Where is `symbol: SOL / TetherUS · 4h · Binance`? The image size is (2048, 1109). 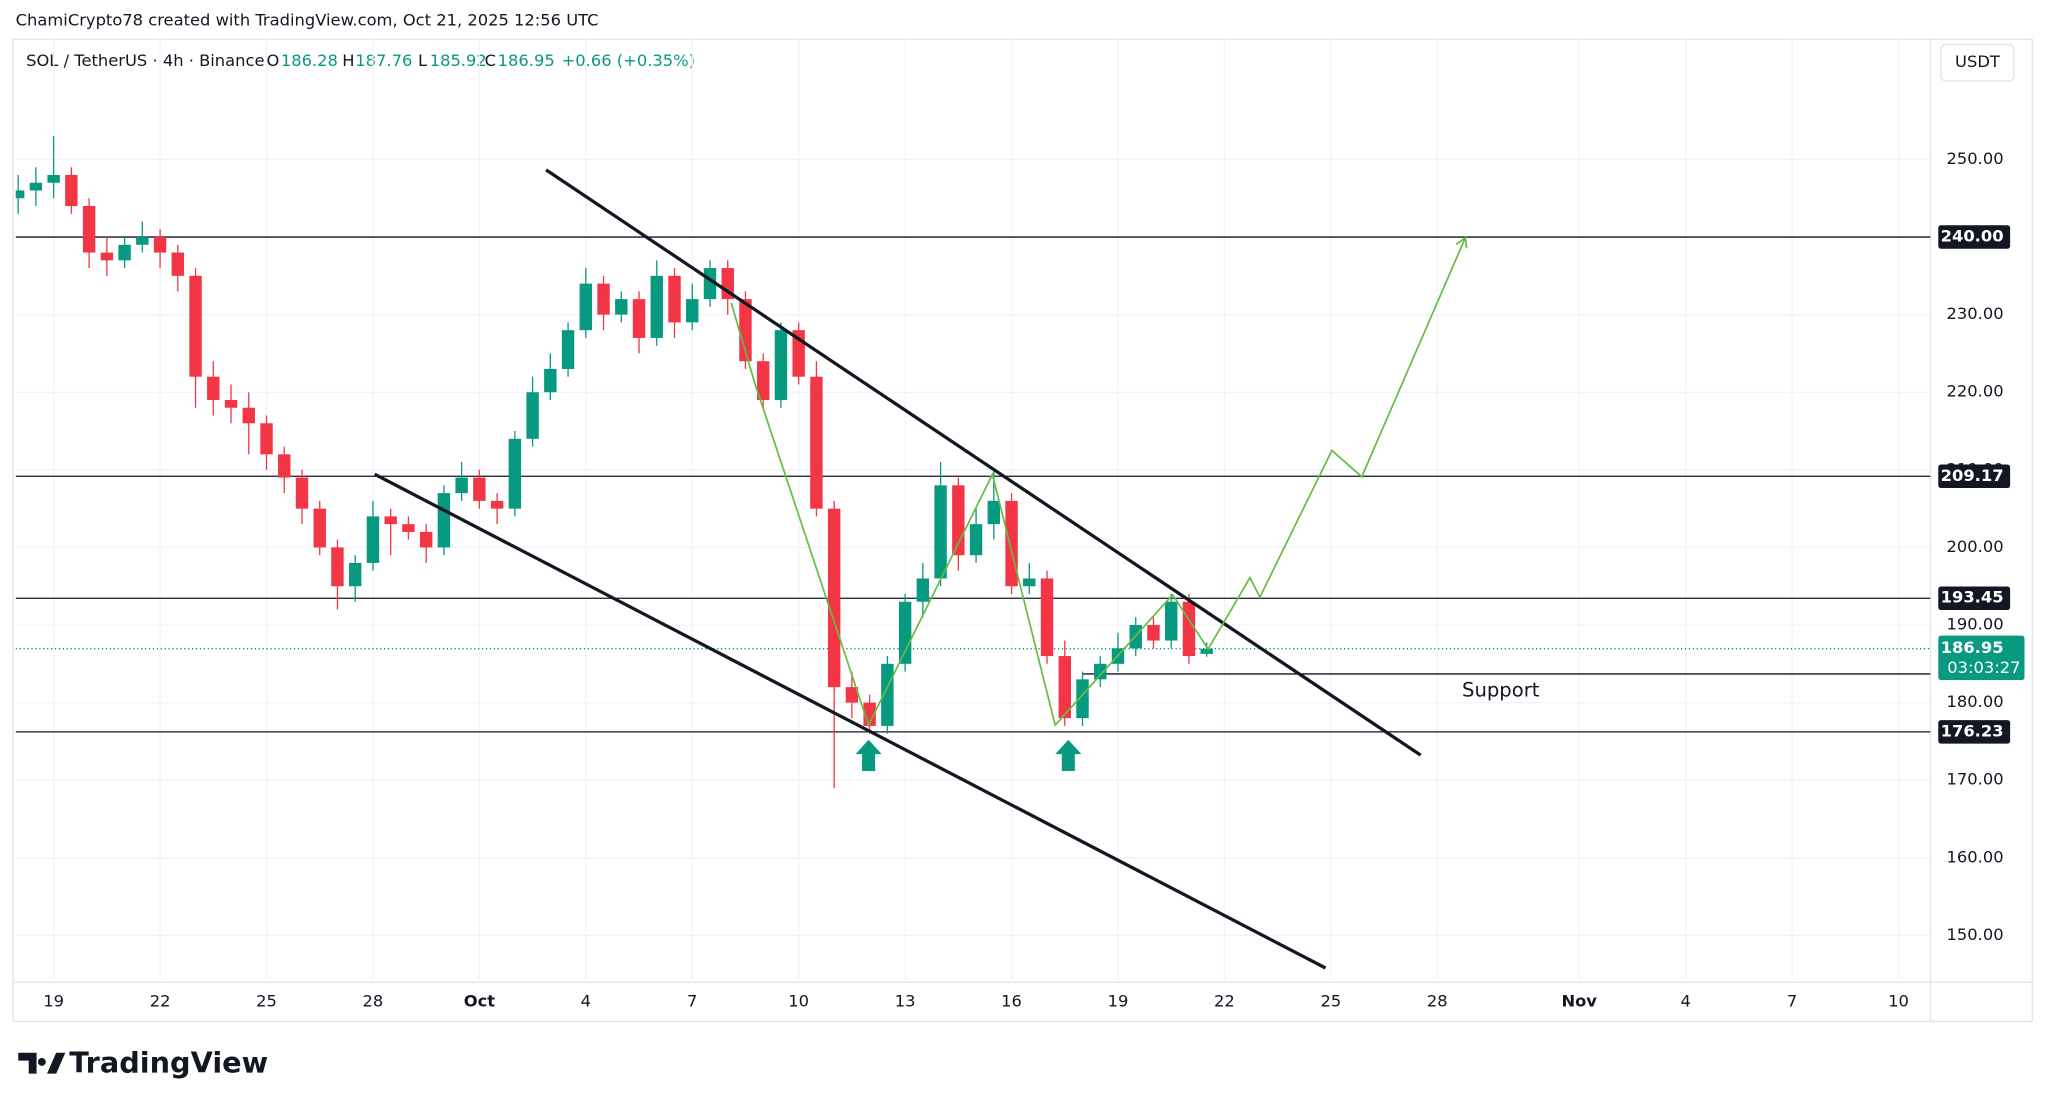
symbol: SOL / TetherUS · 4h · Binance is located at coordinates (145, 60).